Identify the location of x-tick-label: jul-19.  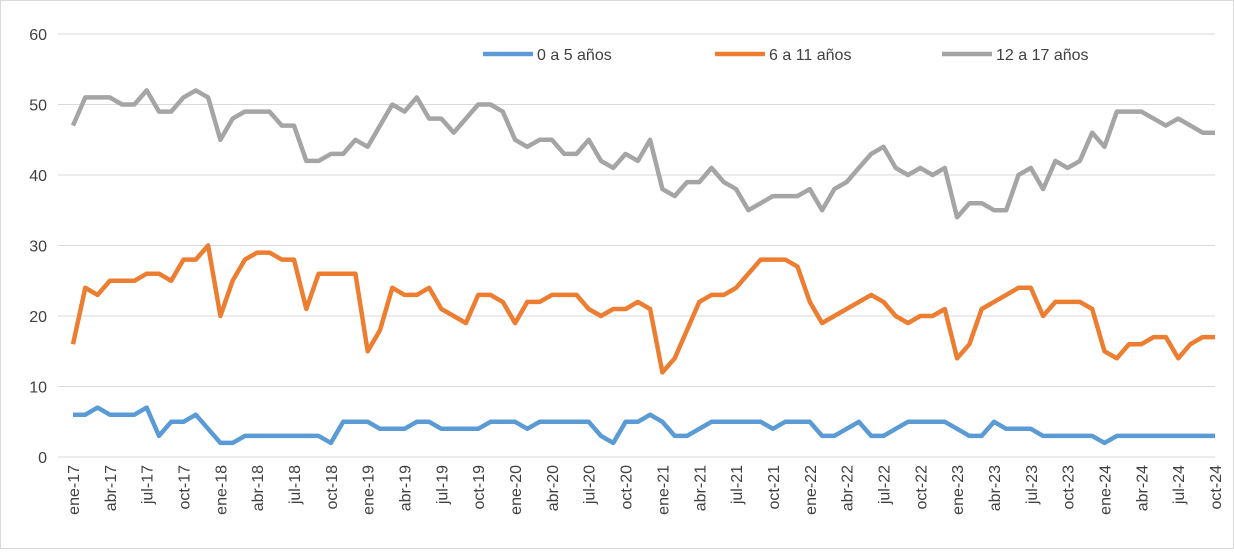
(442, 485).